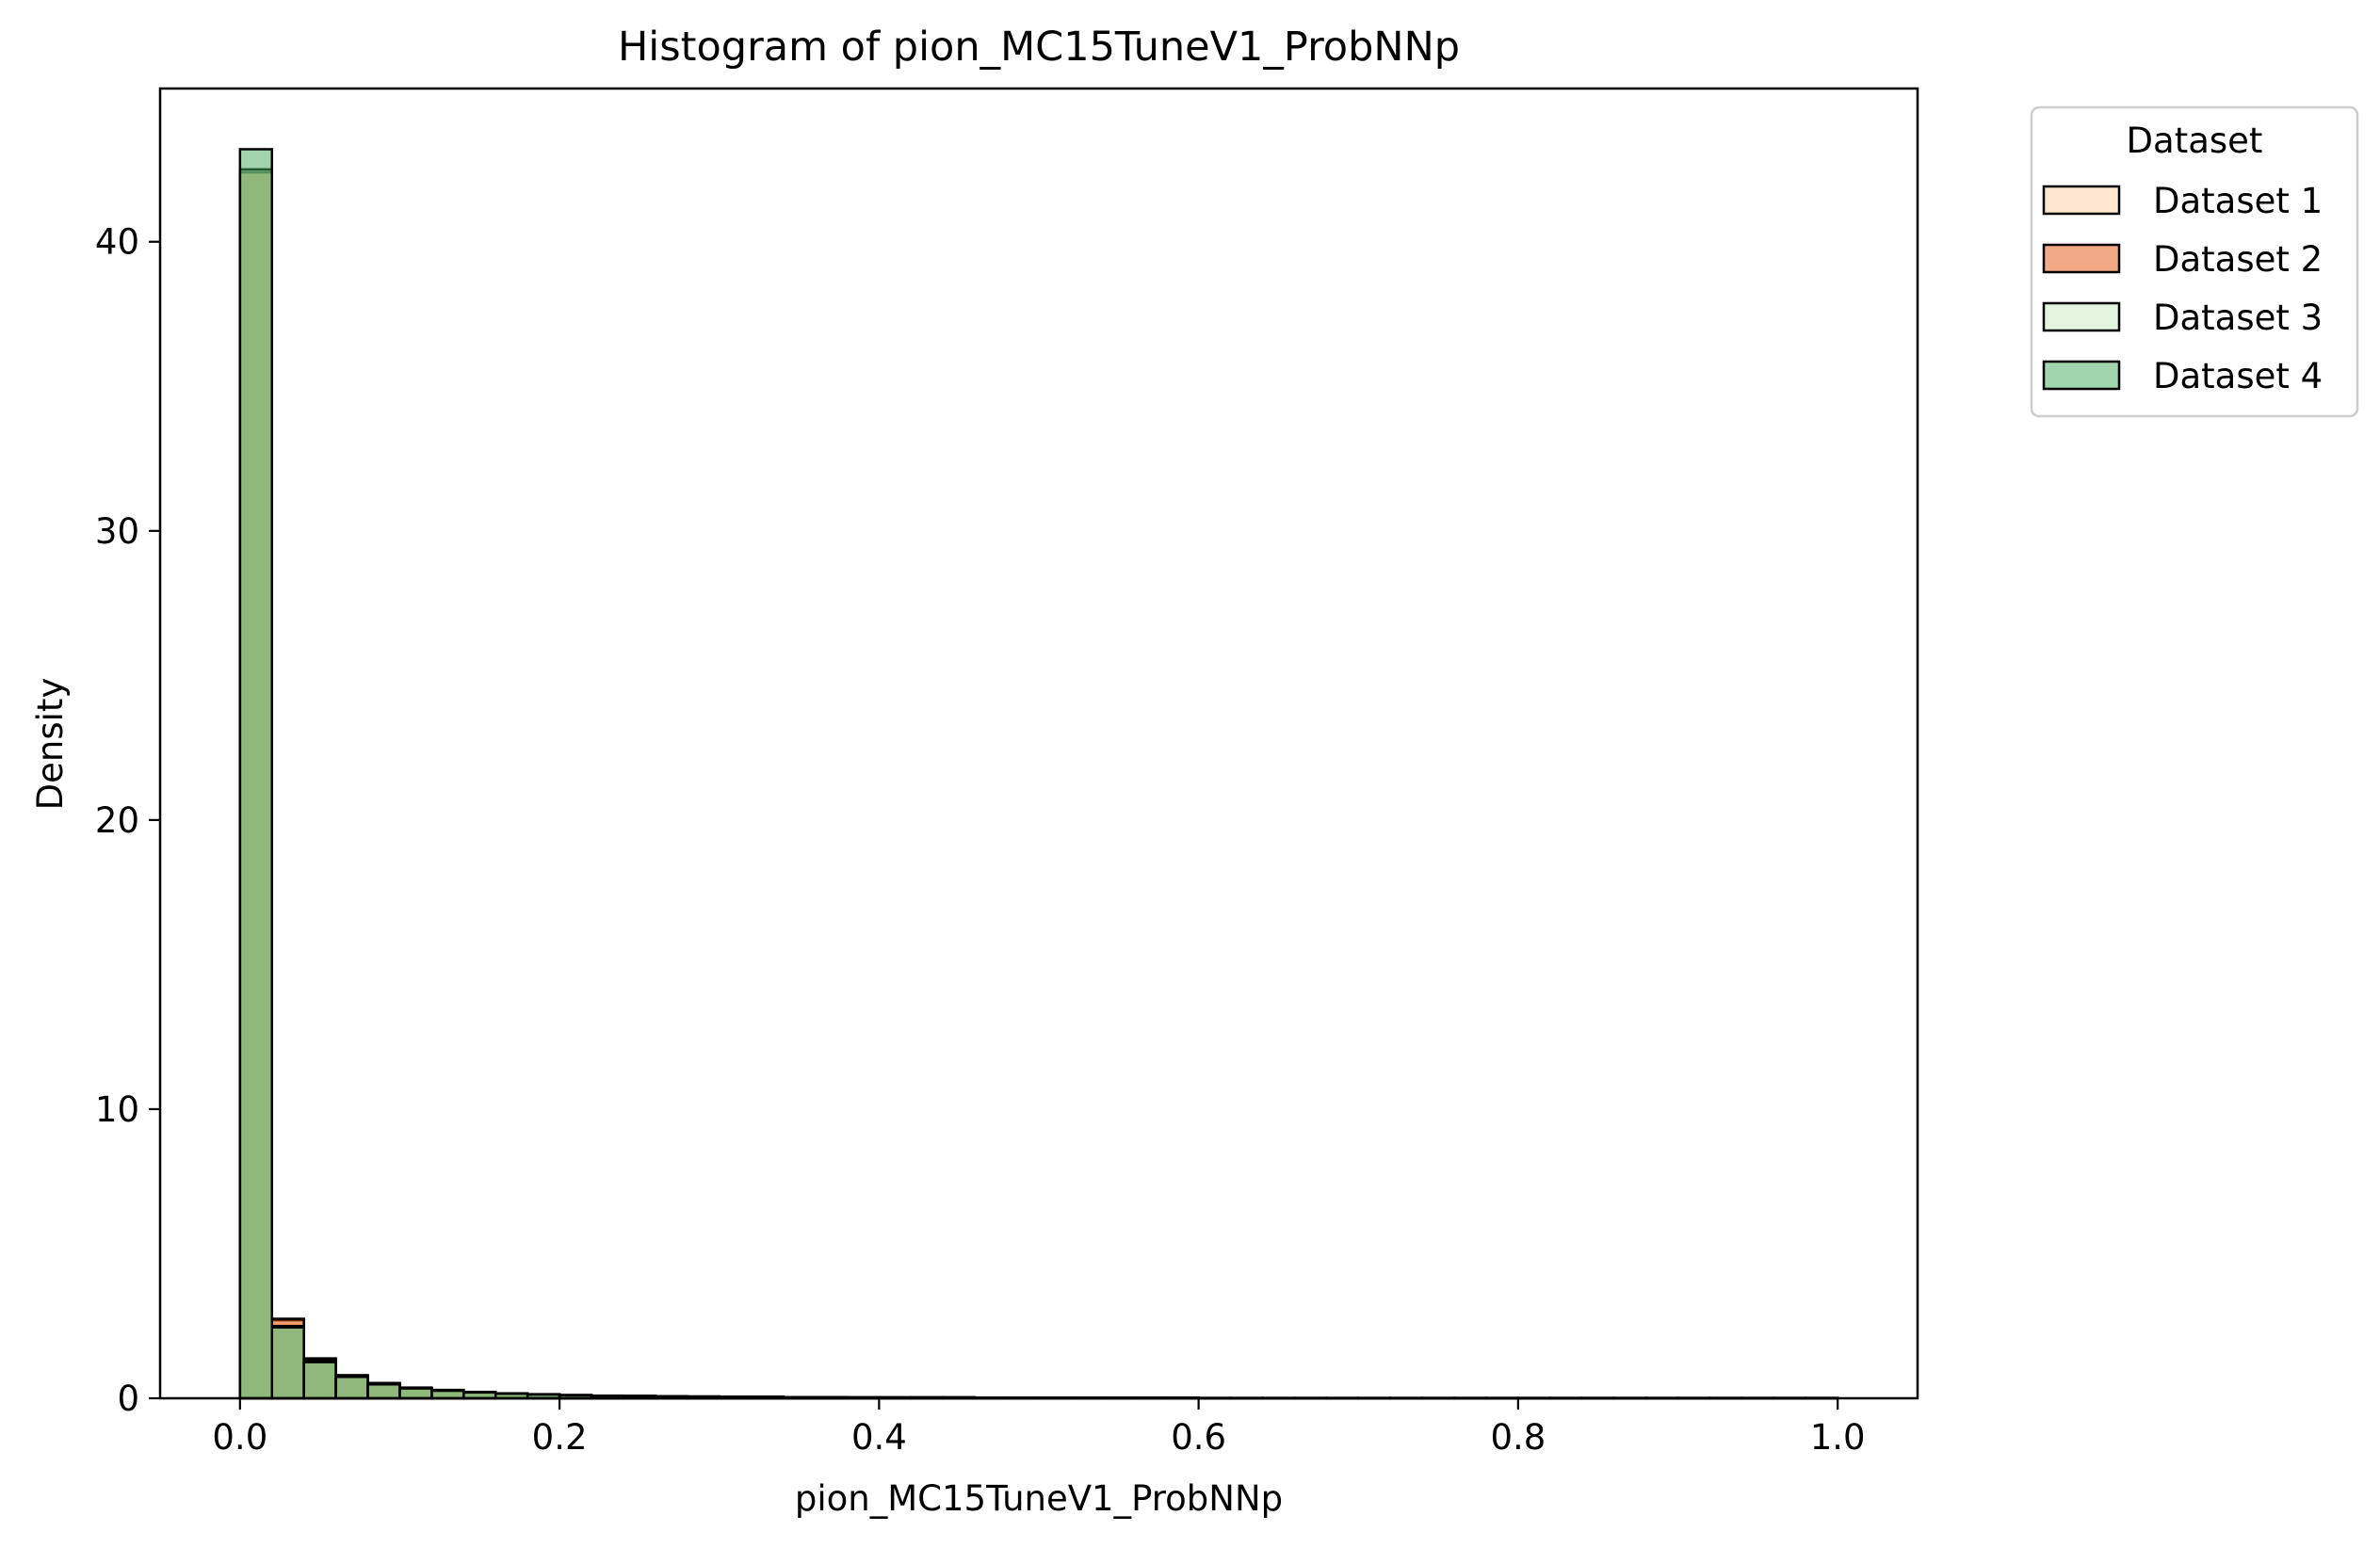 Image resolution: width=2380 pixels, height=1548 pixels. What do you see at coordinates (1838, 1438) in the screenshot?
I see `x-tick-label: 1.0` at bounding box center [1838, 1438].